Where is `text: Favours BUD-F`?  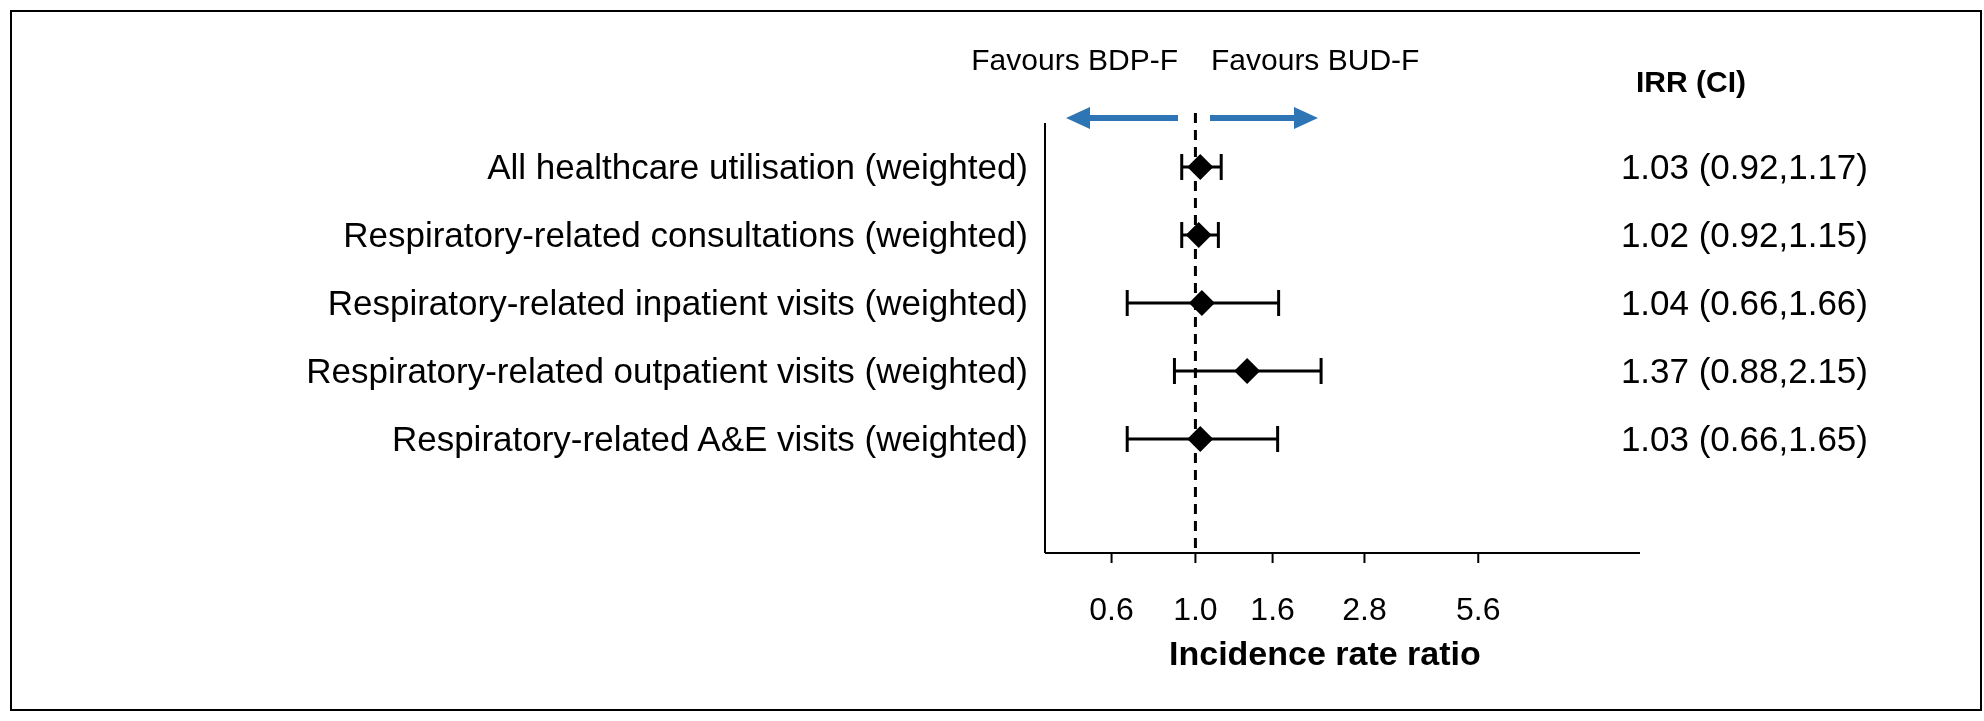
text: Favours BUD-F is located at coordinates (1315, 59).